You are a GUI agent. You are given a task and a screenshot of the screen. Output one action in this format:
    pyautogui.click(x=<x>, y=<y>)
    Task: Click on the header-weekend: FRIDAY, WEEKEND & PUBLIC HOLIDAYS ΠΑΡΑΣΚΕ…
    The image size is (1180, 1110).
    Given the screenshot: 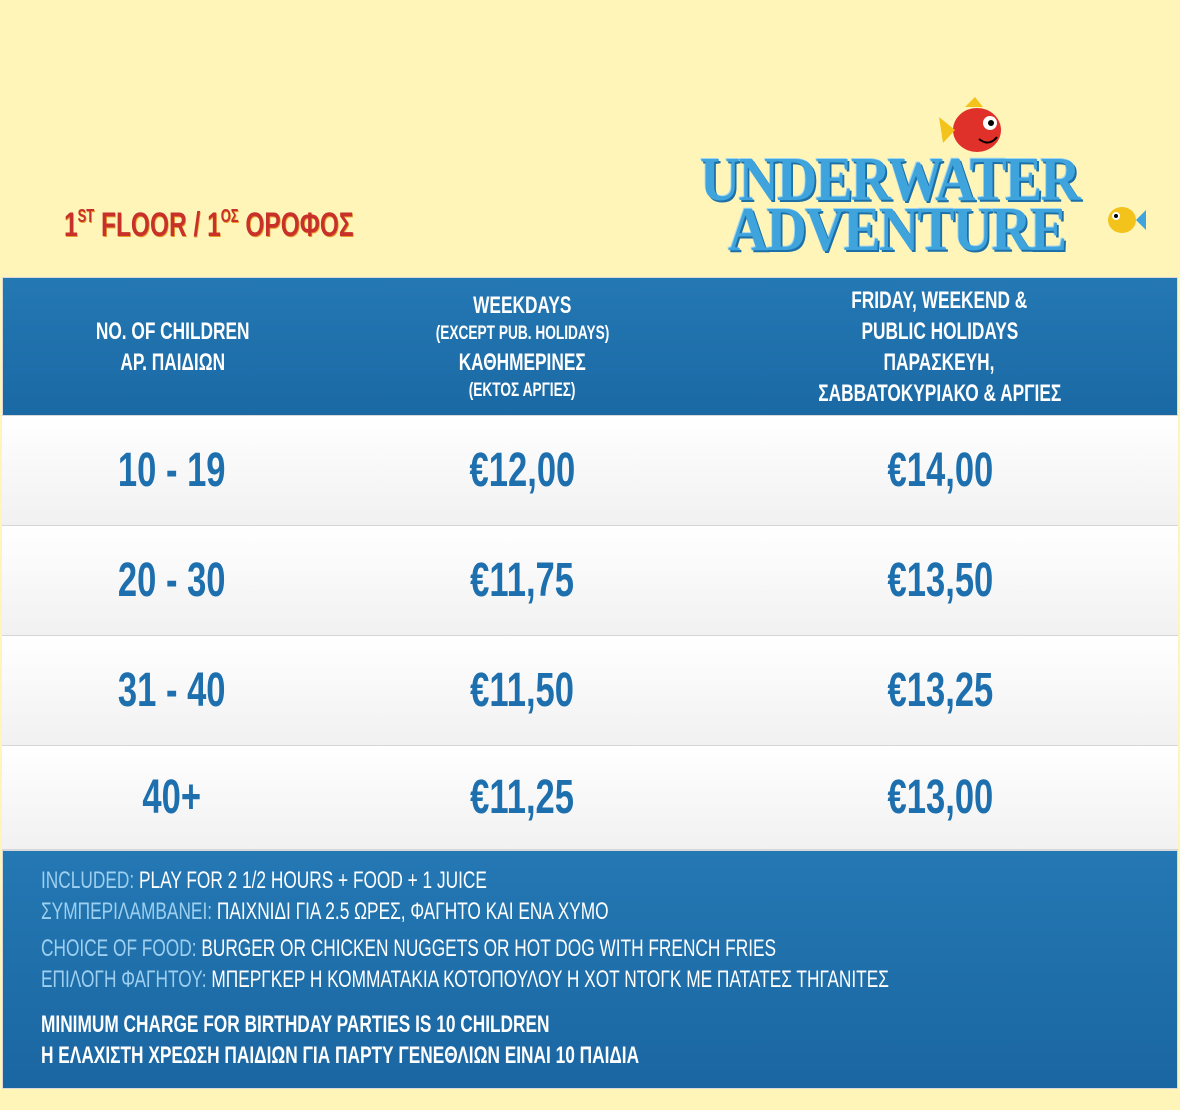 What is the action you would take?
    pyautogui.click(x=939, y=346)
    